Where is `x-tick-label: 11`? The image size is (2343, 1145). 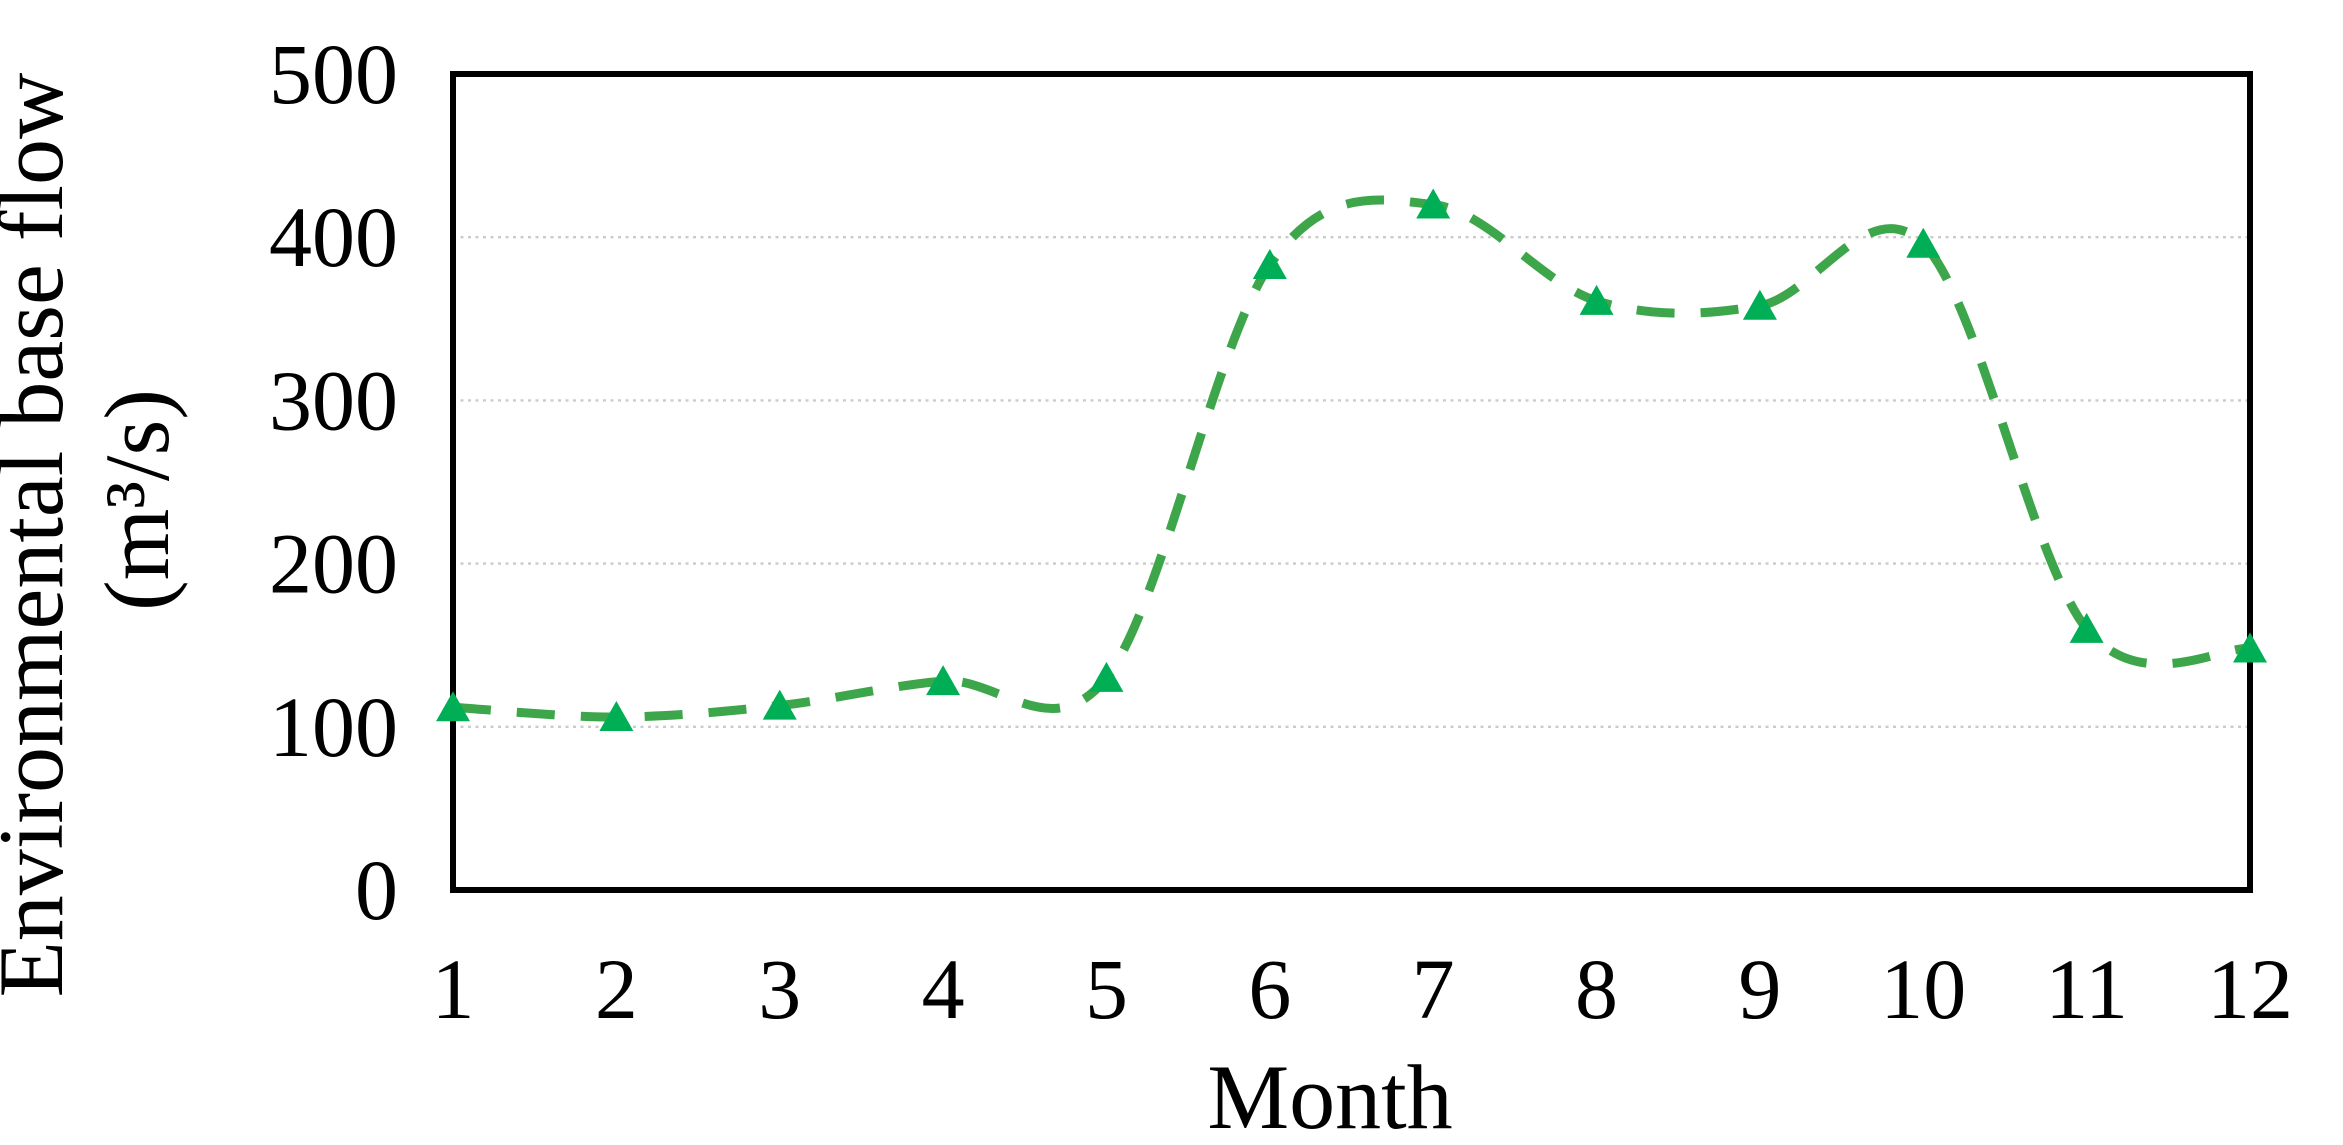
x-tick-label: 11 is located at coordinates (2086, 989).